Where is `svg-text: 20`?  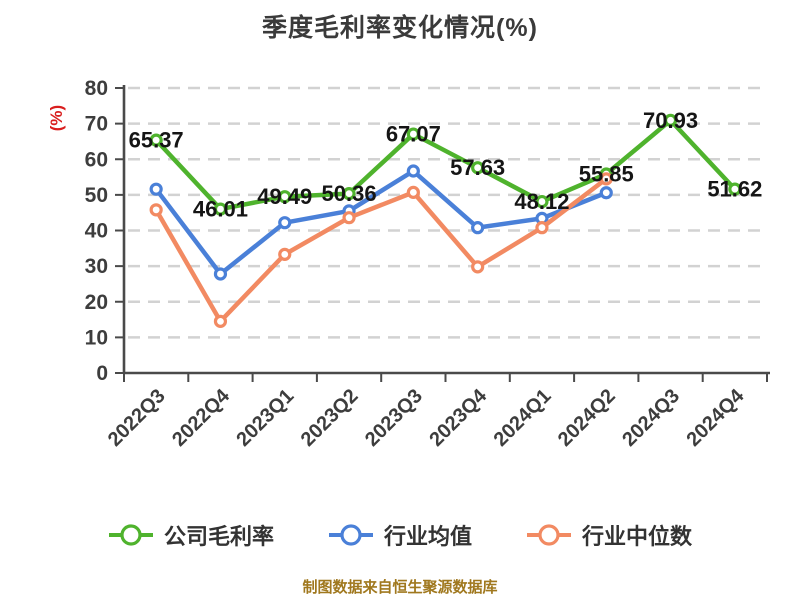
svg-text: 20 is located at coordinates (96, 302).